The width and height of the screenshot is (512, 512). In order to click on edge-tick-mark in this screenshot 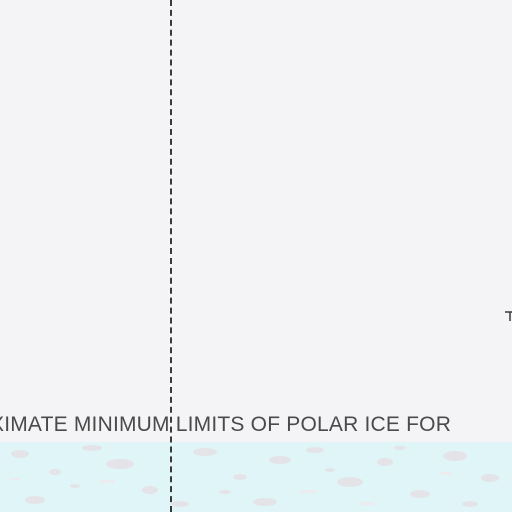, I will do `click(508, 316)`.